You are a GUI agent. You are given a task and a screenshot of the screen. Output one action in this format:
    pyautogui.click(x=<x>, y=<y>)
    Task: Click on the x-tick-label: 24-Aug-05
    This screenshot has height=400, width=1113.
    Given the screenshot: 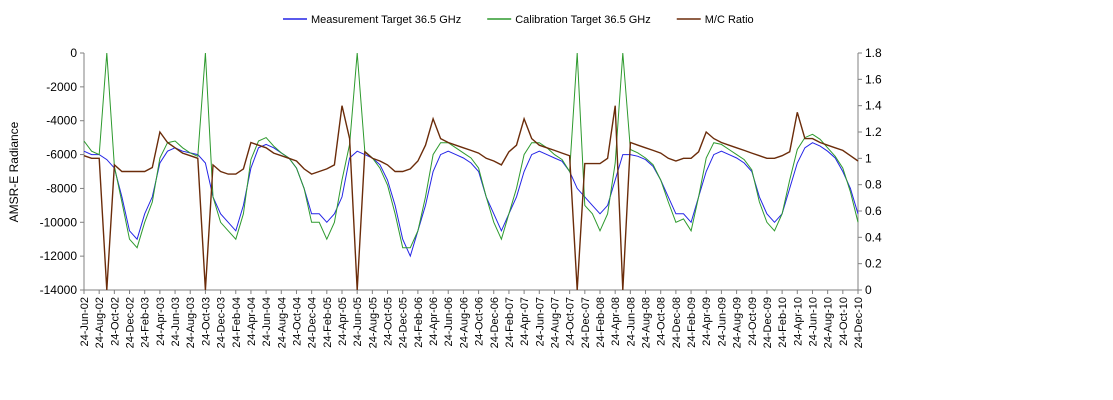 What is the action you would take?
    pyautogui.click(x=373, y=322)
    